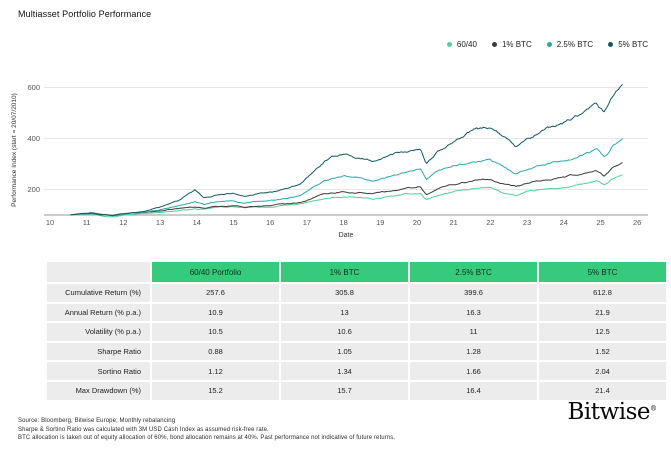  Describe the element at coordinates (160, 222) in the screenshot. I see `x-tick-label: 13` at that location.